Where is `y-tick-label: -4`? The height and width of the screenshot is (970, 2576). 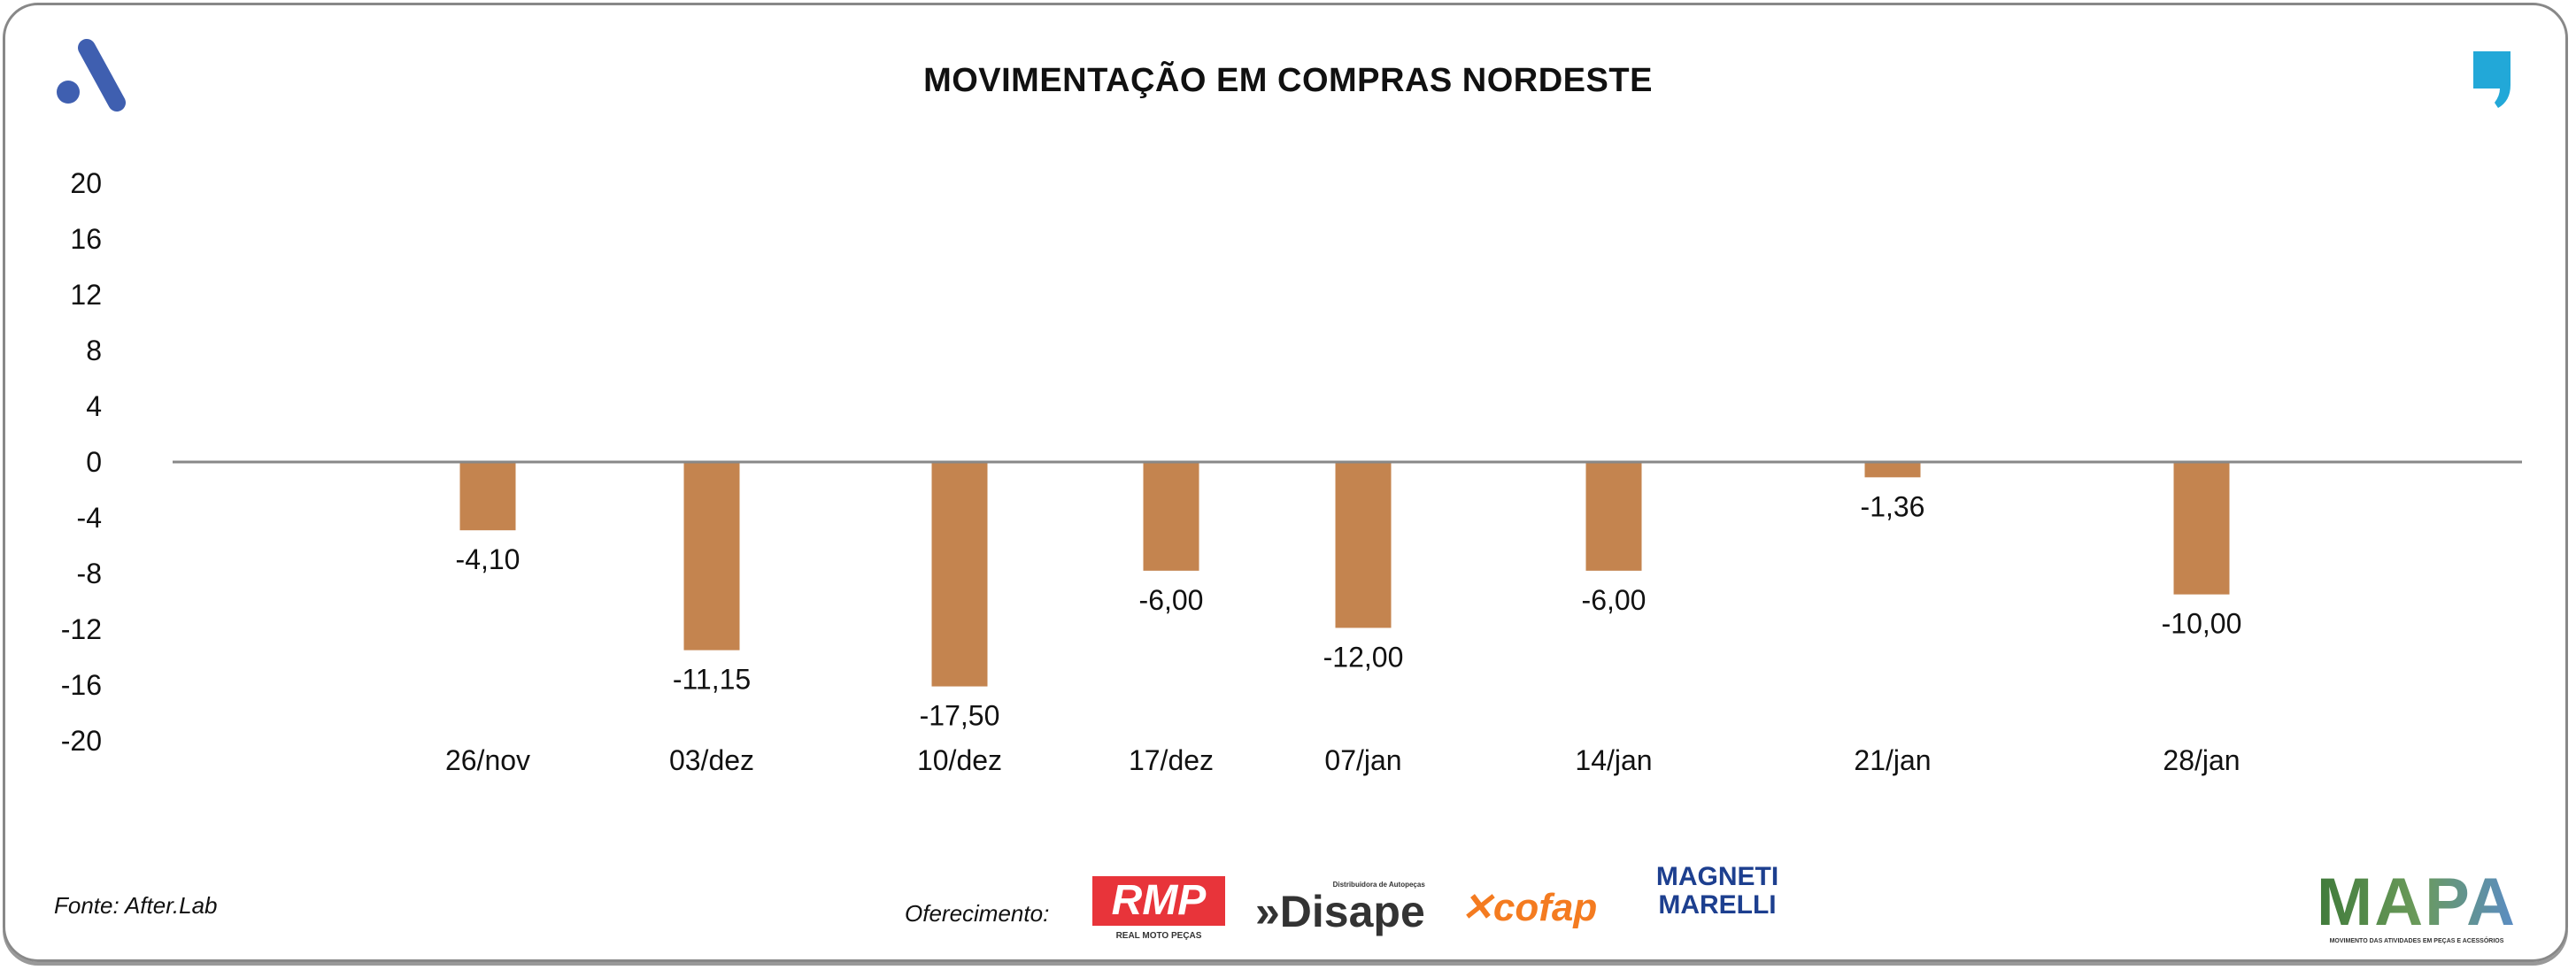
y-tick-label: -4 is located at coordinates (89, 518).